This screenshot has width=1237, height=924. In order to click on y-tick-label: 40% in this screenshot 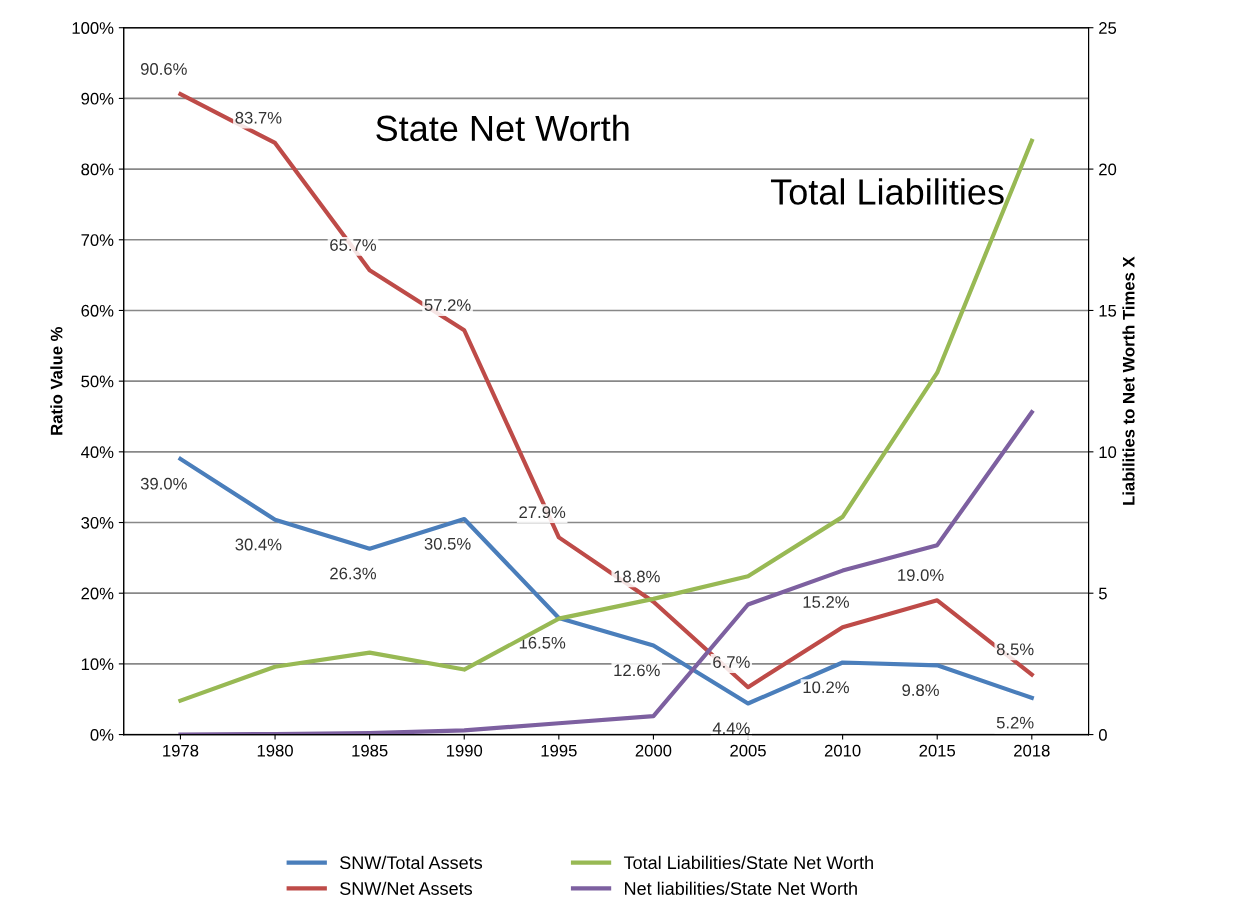, I will do `click(97, 452)`.